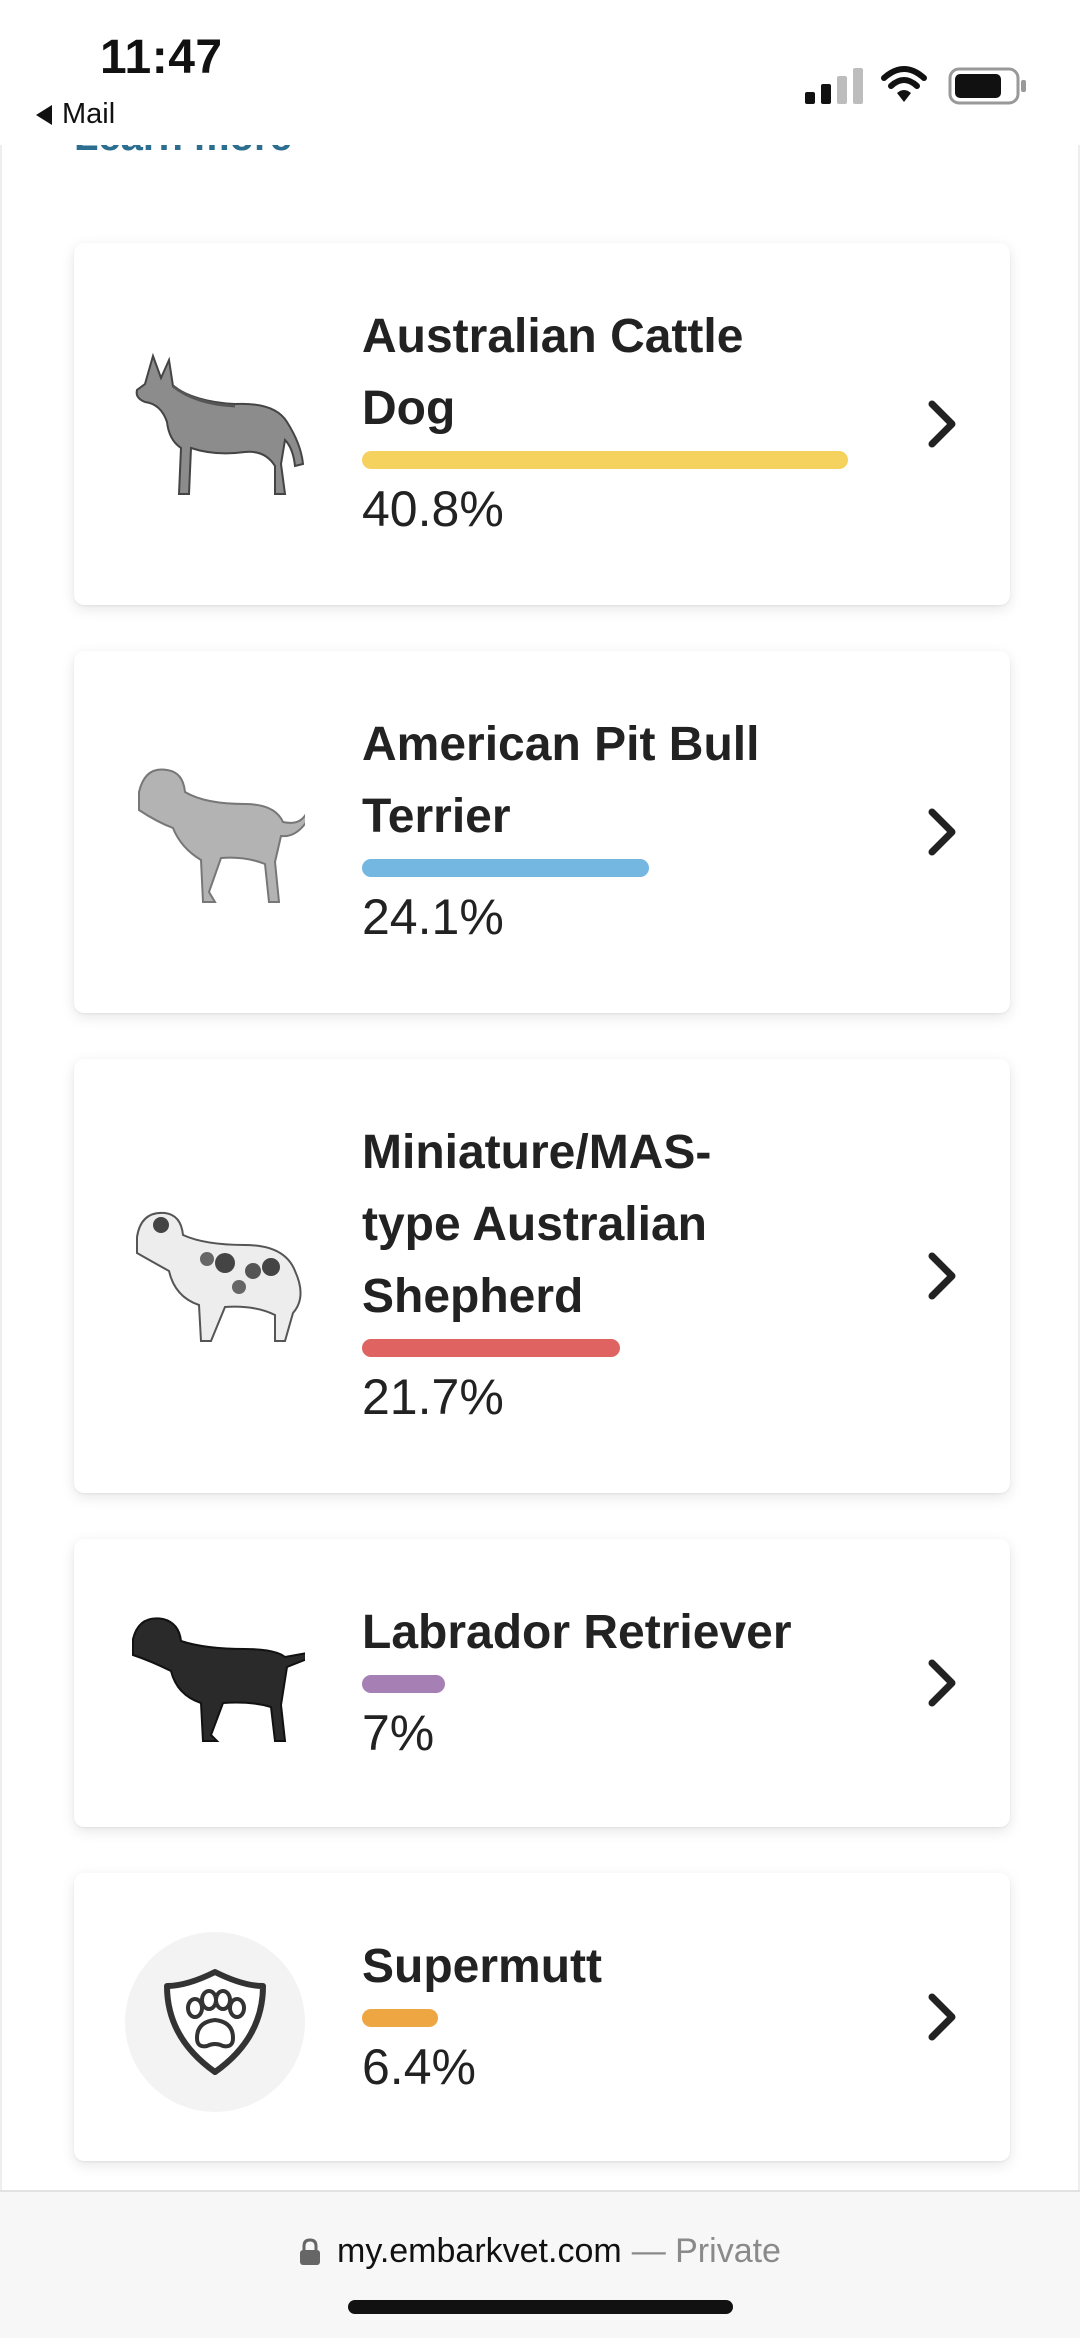 The image size is (1080, 2338). What do you see at coordinates (534, 1224) in the screenshot?
I see `breed-name-line: type Australian` at bounding box center [534, 1224].